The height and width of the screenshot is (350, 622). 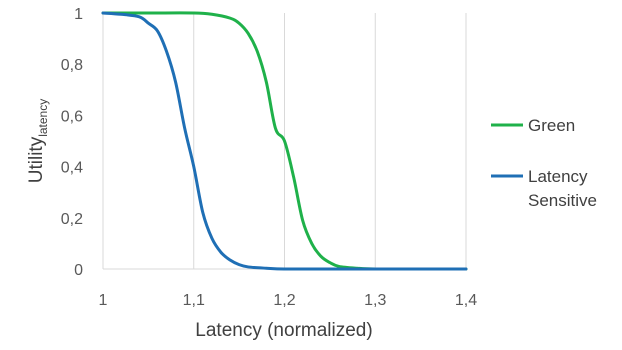 What do you see at coordinates (284, 300) in the screenshot?
I see `x-tick-label: 1,2` at bounding box center [284, 300].